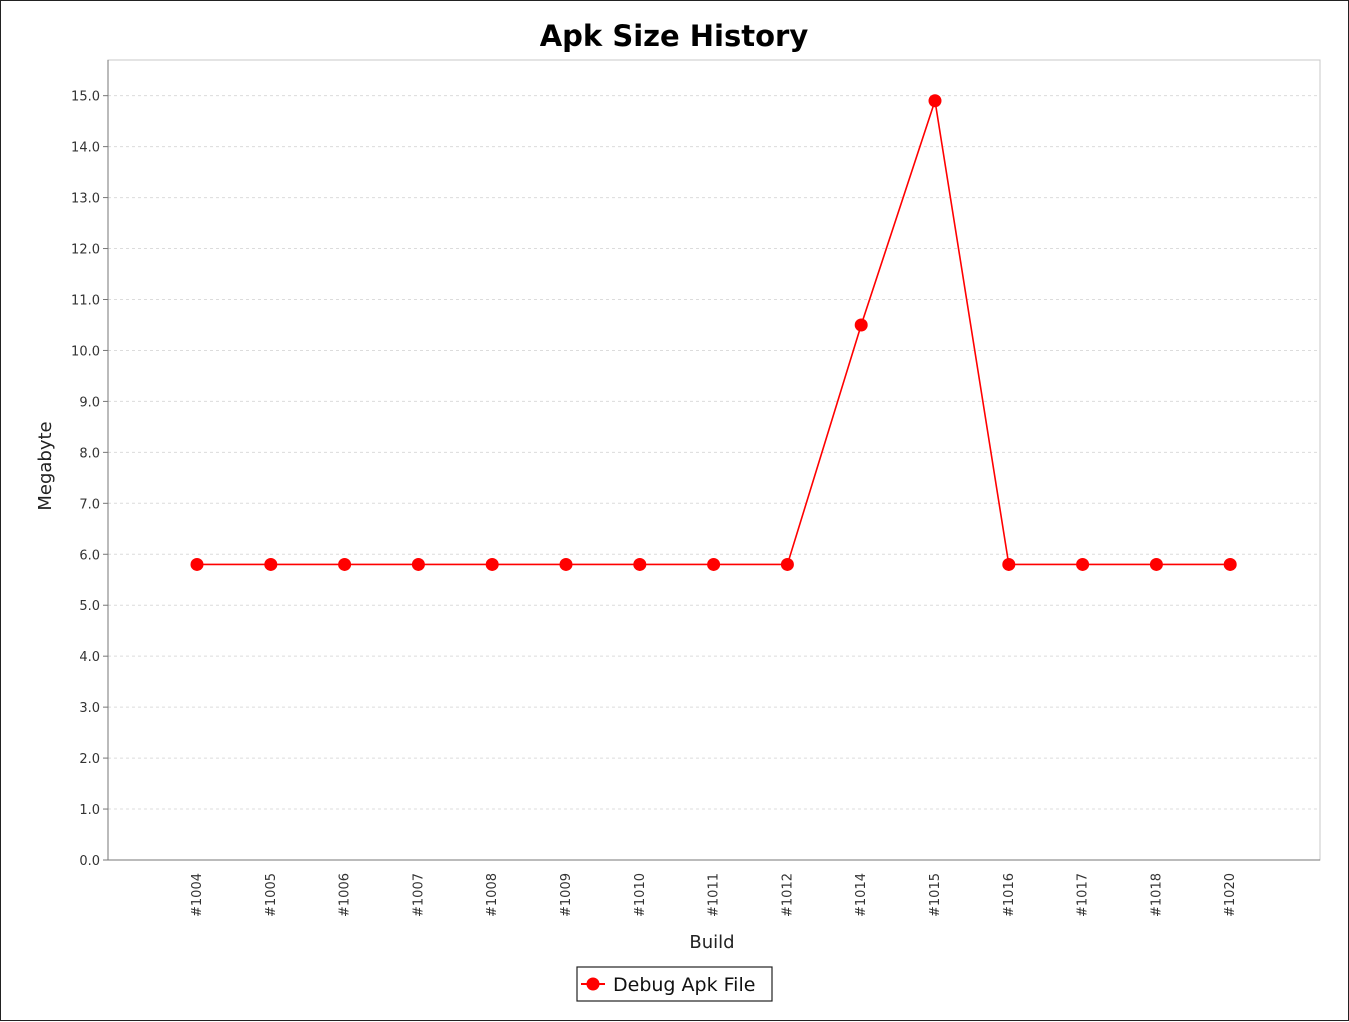  Describe the element at coordinates (1230, 895) in the screenshot. I see `x-tick-label: #1020` at that location.